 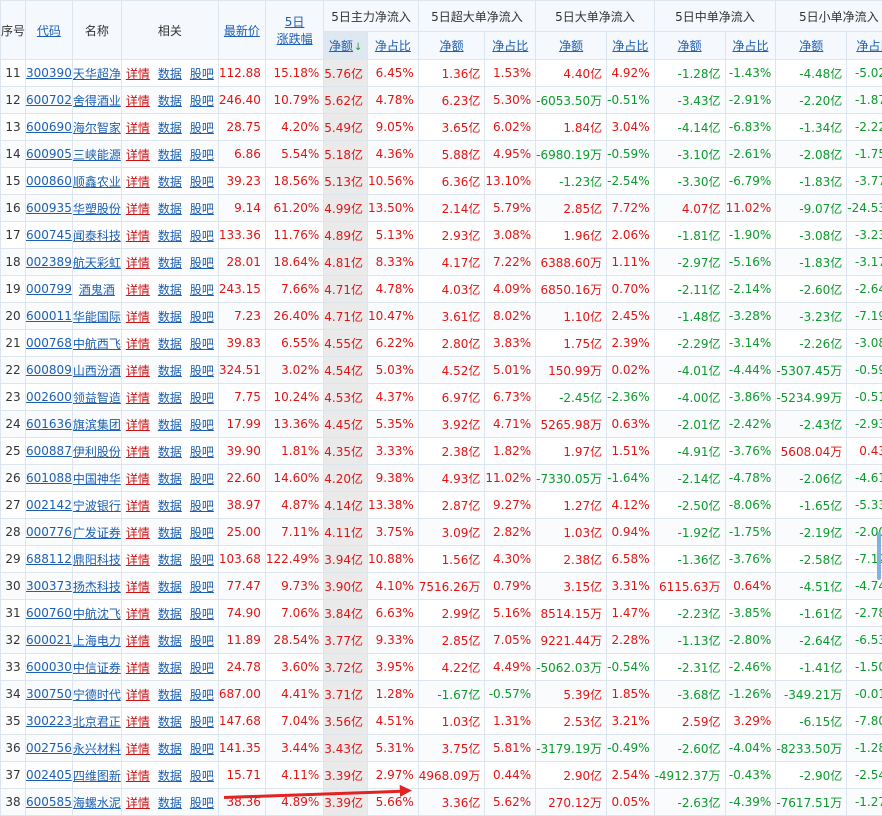 What do you see at coordinates (96, 424) in the screenshot?
I see `stock-name-link: 旗滨集团` at bounding box center [96, 424].